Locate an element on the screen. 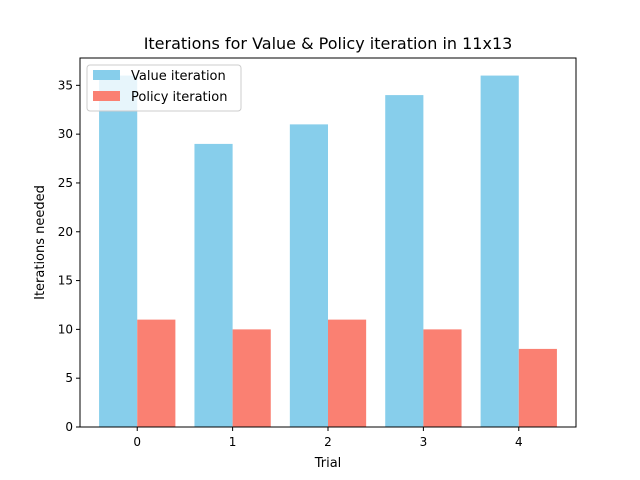 The image size is (640, 480). x-tick-label-0: 0 is located at coordinates (137, 442).